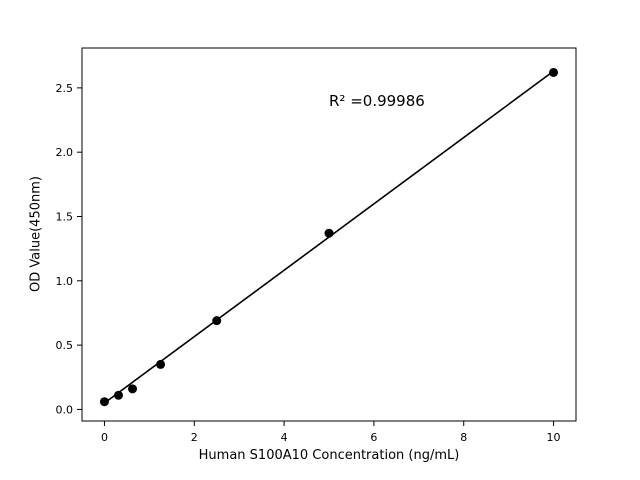 This screenshot has height=480, width=640. What do you see at coordinates (377, 100) in the screenshot?
I see `annotation-r-squared: R² =0.99986` at bounding box center [377, 100].